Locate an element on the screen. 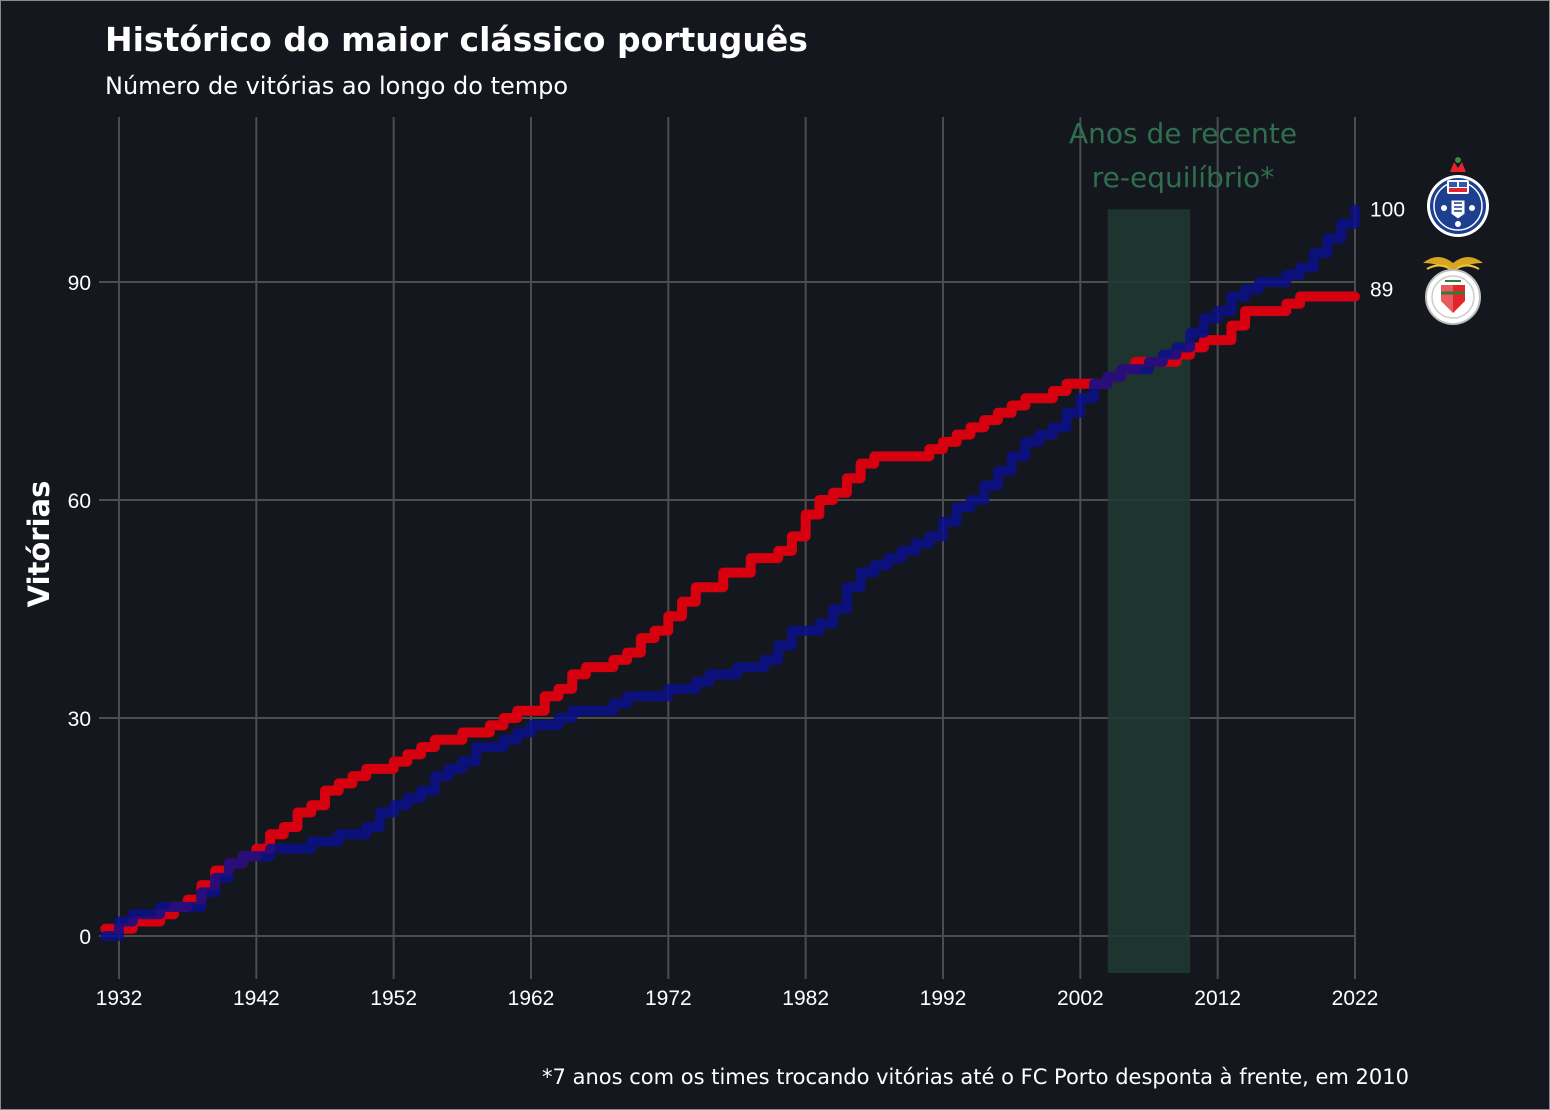 The width and height of the screenshot is (1550, 1110). end-label-porto: 100 is located at coordinates (1387, 209).